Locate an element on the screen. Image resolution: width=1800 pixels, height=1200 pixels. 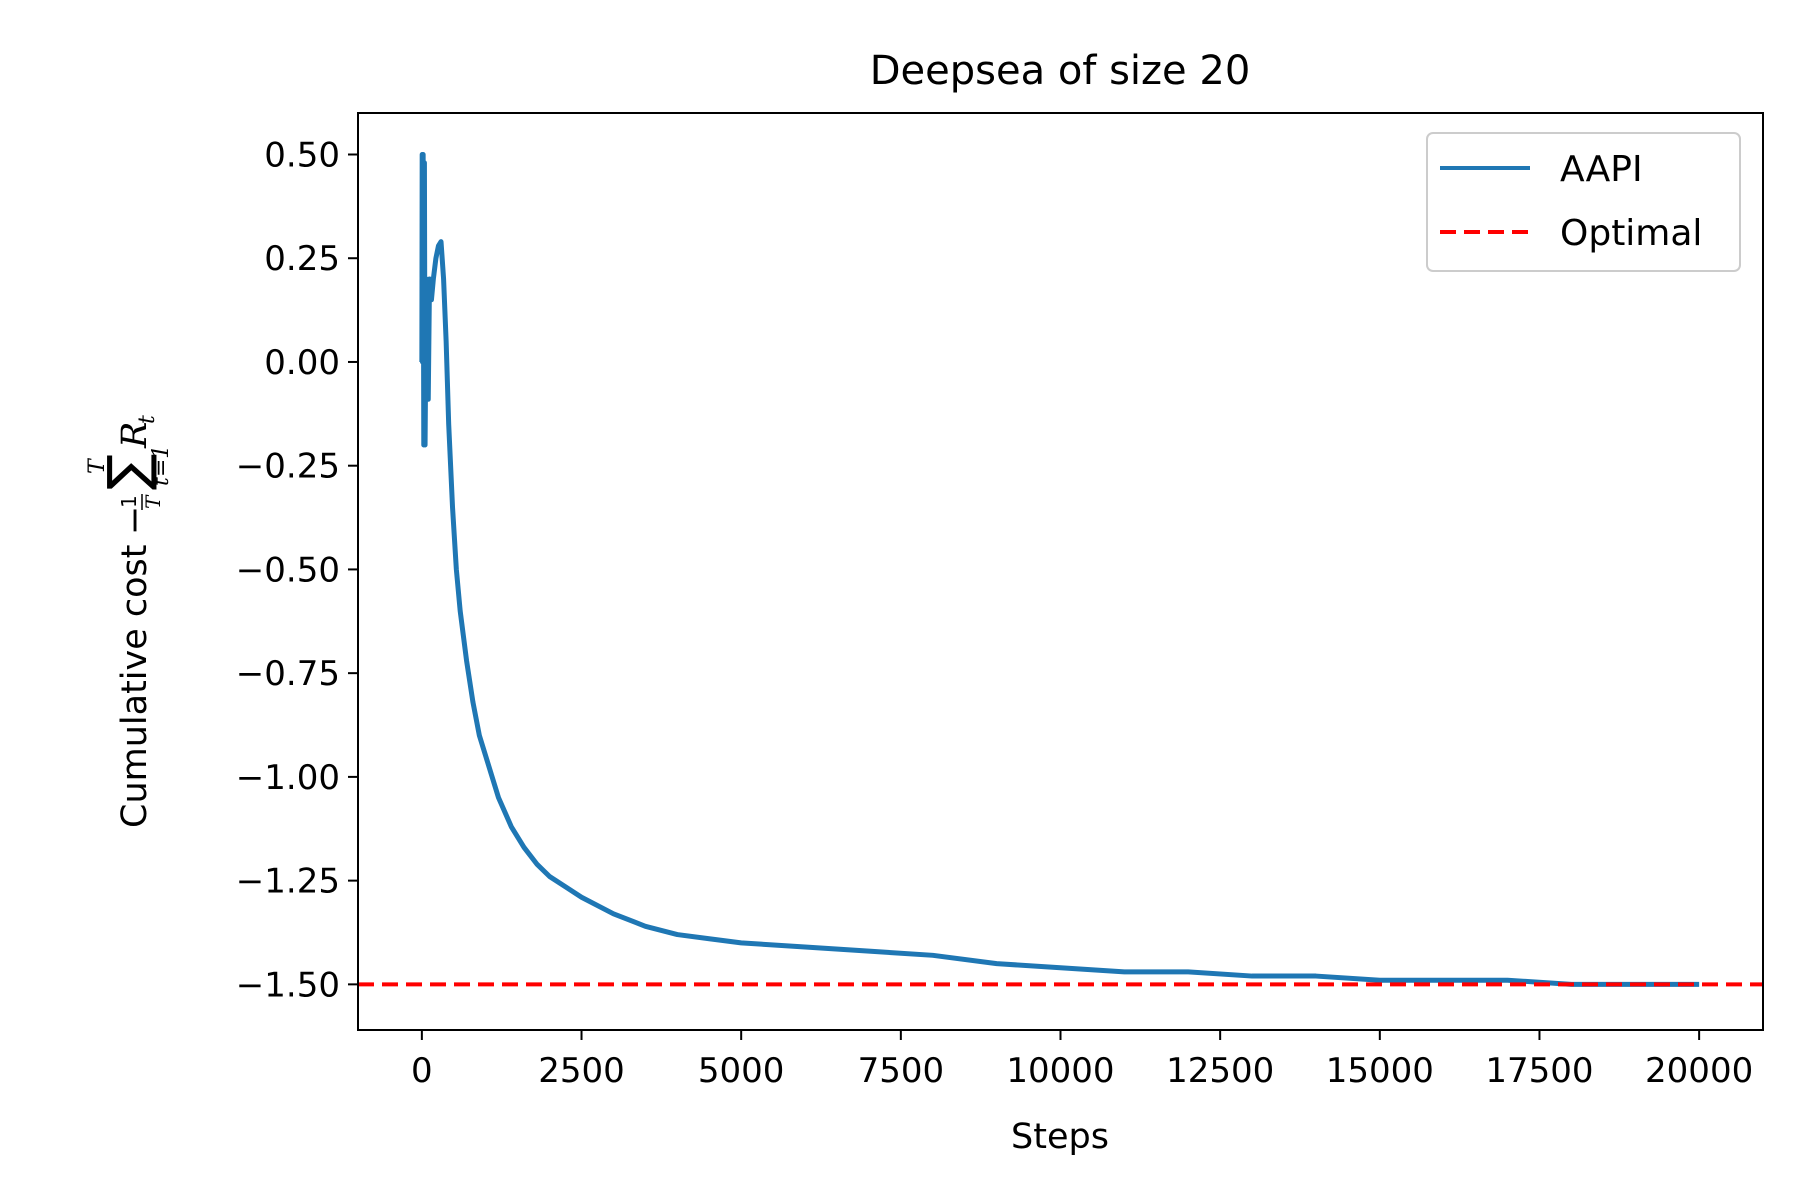
x-tick-label: 20000 is located at coordinates (1699, 1071).